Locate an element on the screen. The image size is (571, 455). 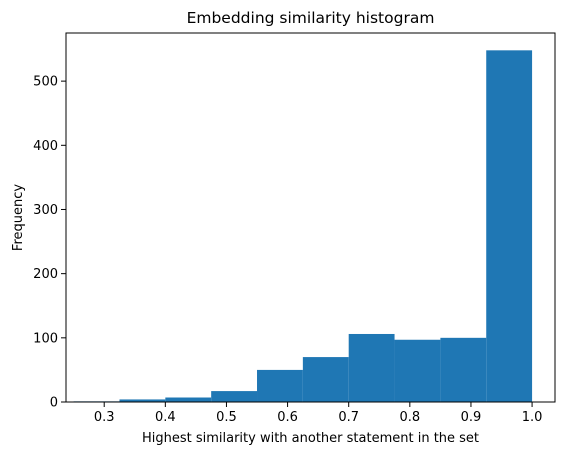
x-tick-label-0: 0.3 is located at coordinates (104, 417).